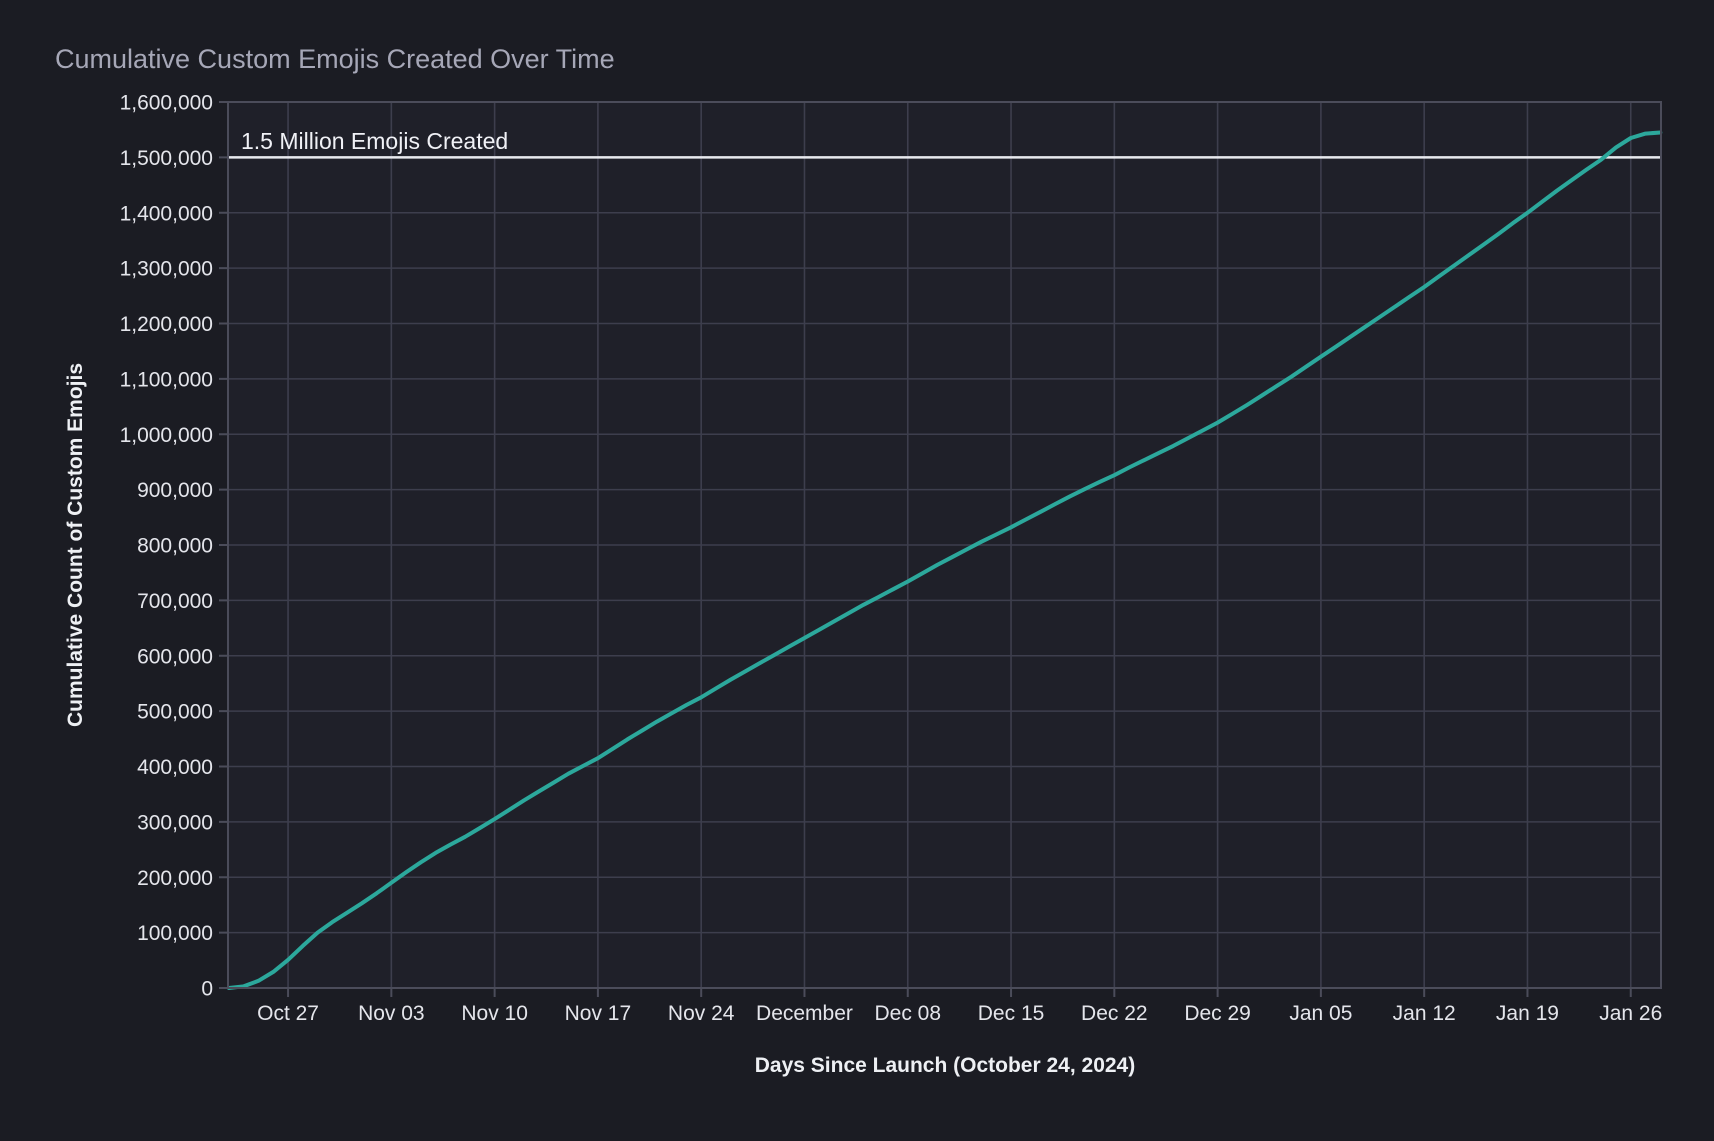 The height and width of the screenshot is (1141, 1714). Describe the element at coordinates (175, 546) in the screenshot. I see `y-tick-label: 800,000` at that location.